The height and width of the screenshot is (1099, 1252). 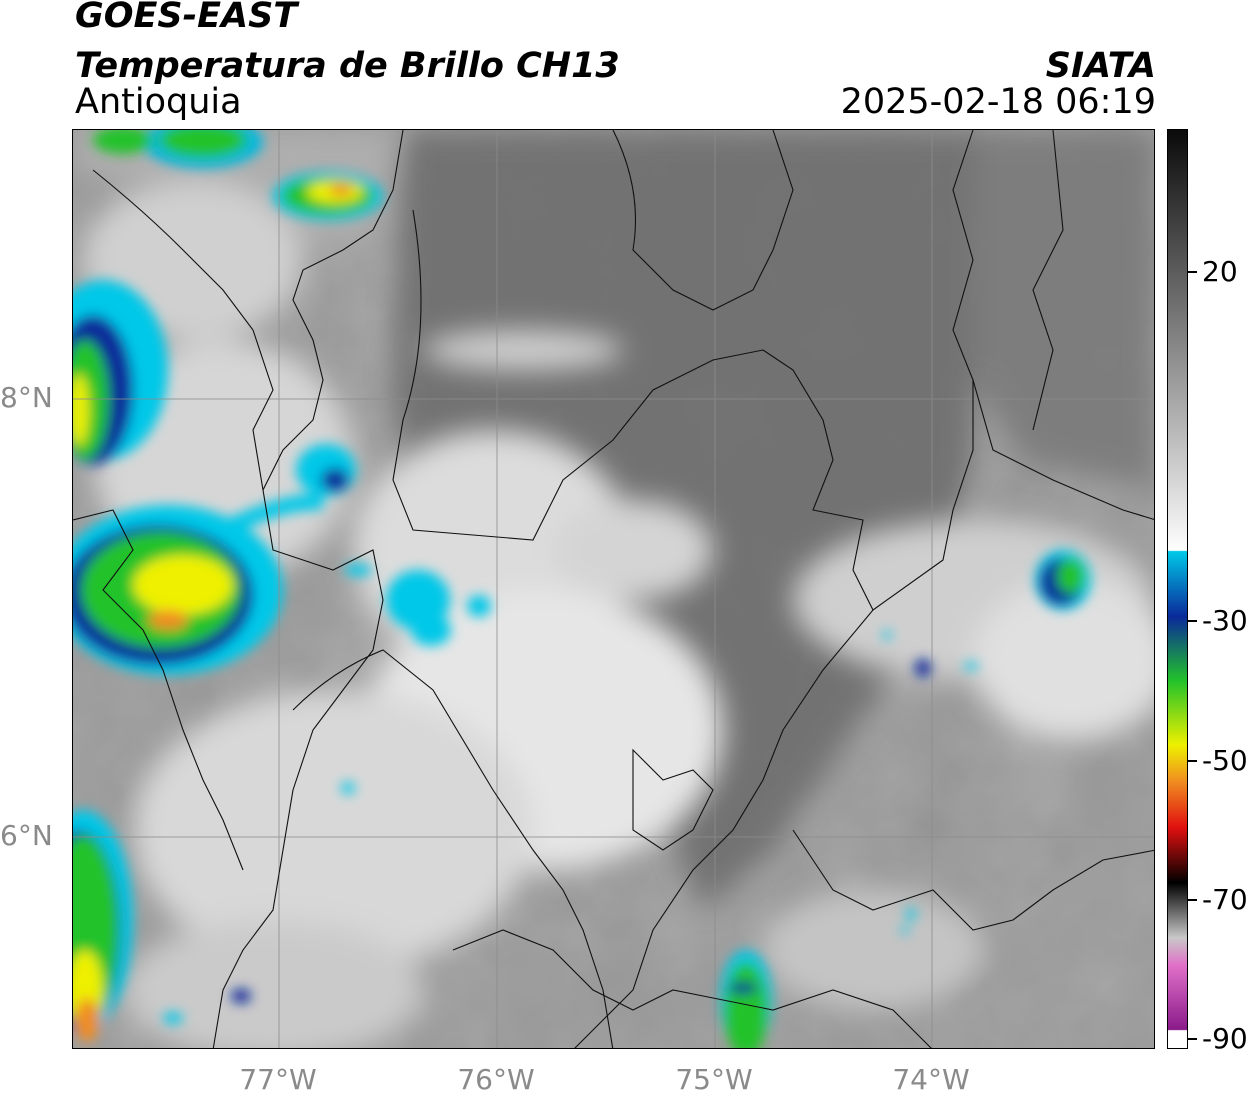 I want to click on organization-label: SIATA, so click(x=1100, y=66).